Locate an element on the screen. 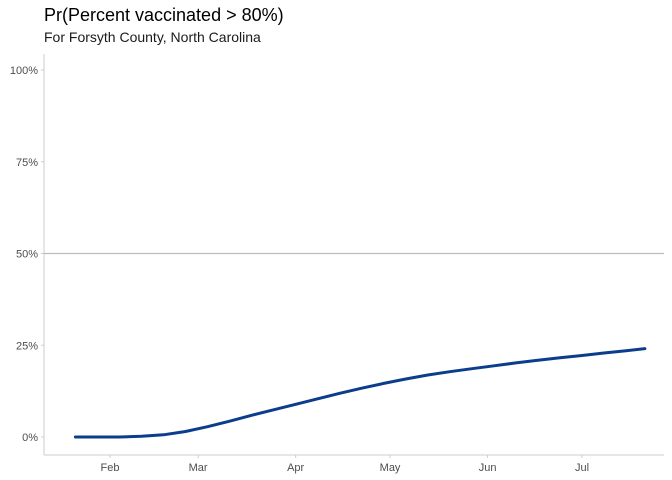 This screenshot has width=672, height=480. y-tick-label: 0% is located at coordinates (30, 438).